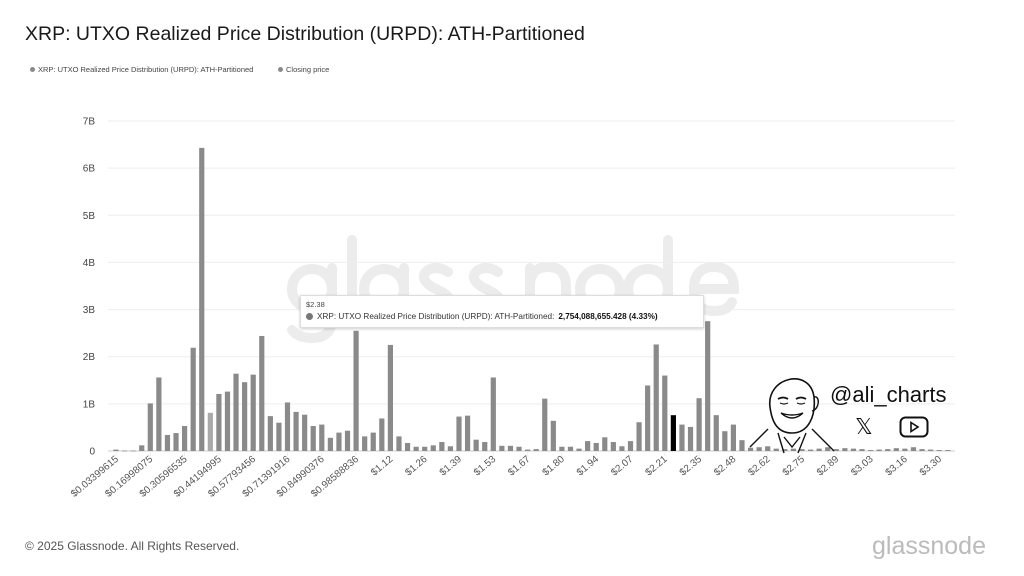 This screenshot has width=1024, height=576. Describe the element at coordinates (864, 426) in the screenshot. I see `x-icon: 𝕏` at that location.